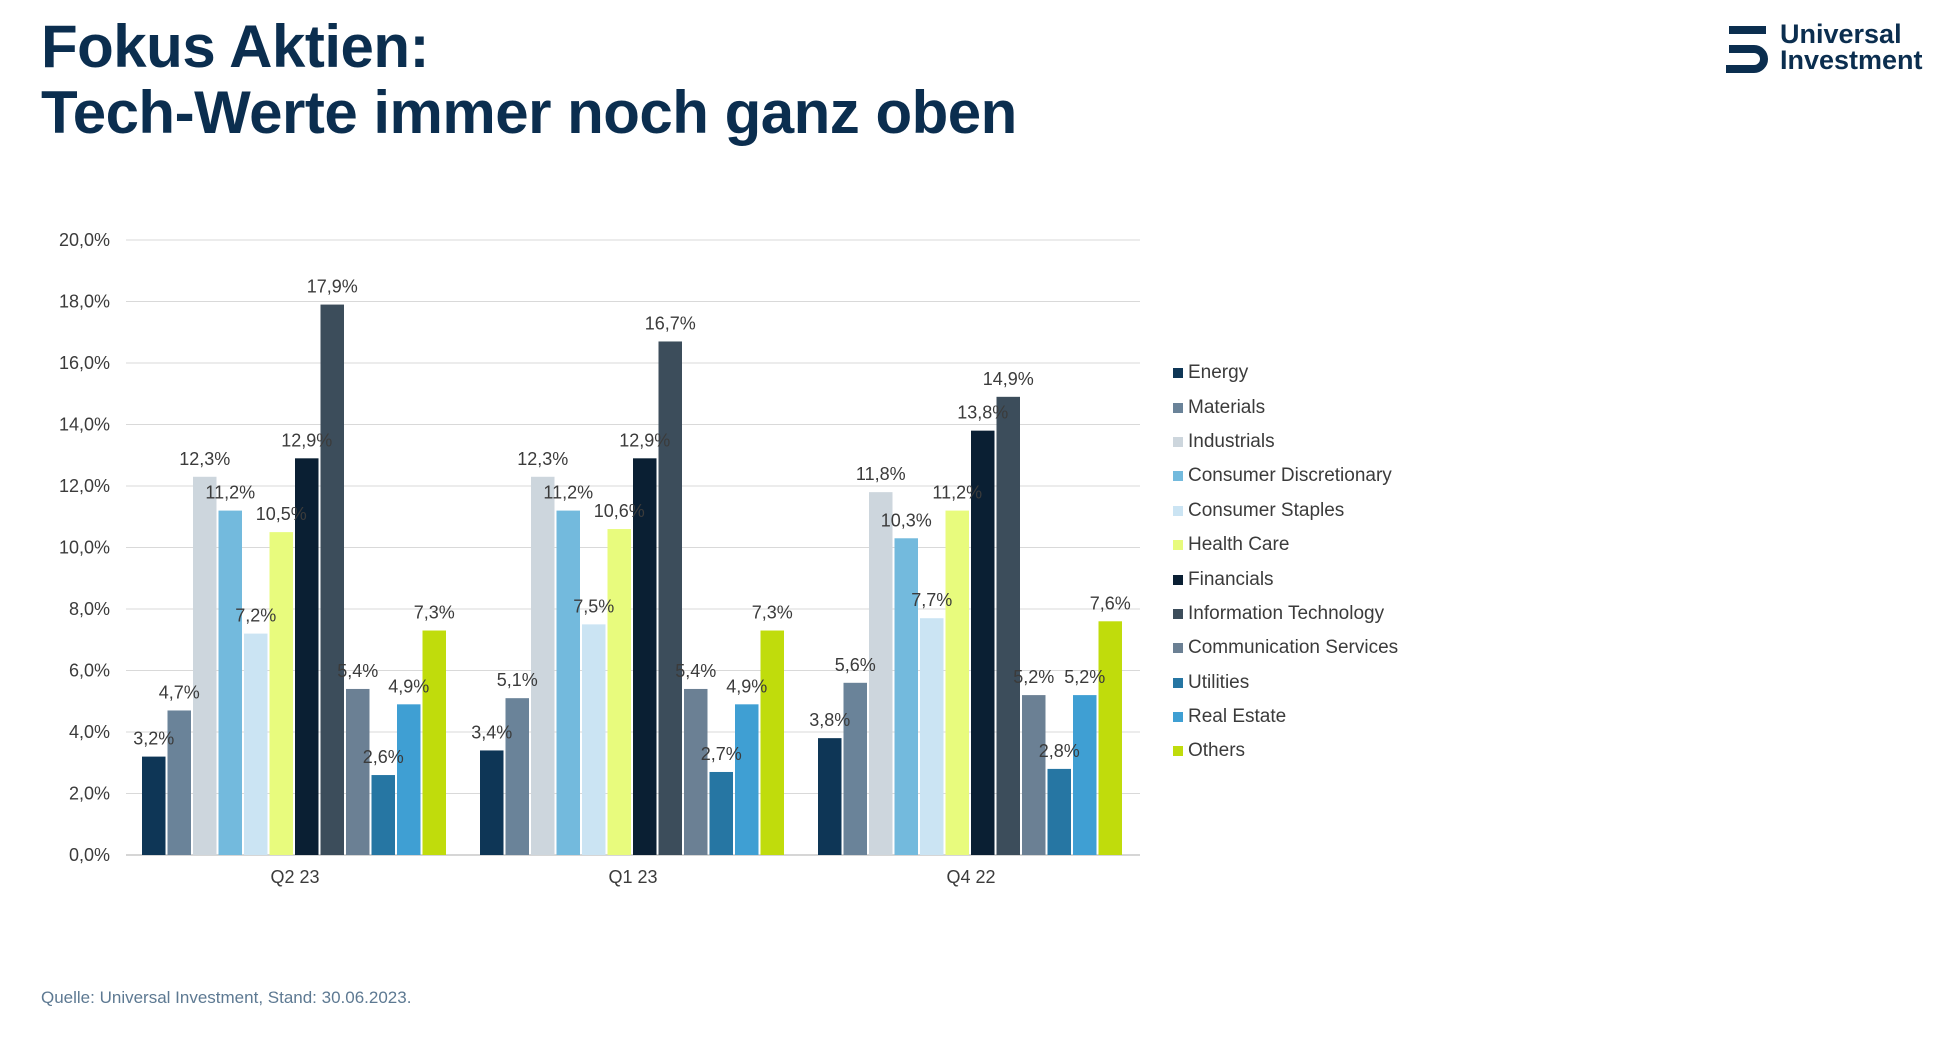  Describe the element at coordinates (1033, 677) in the screenshot. I see `data-label-communication-services-q4-22: 5,2%` at that location.